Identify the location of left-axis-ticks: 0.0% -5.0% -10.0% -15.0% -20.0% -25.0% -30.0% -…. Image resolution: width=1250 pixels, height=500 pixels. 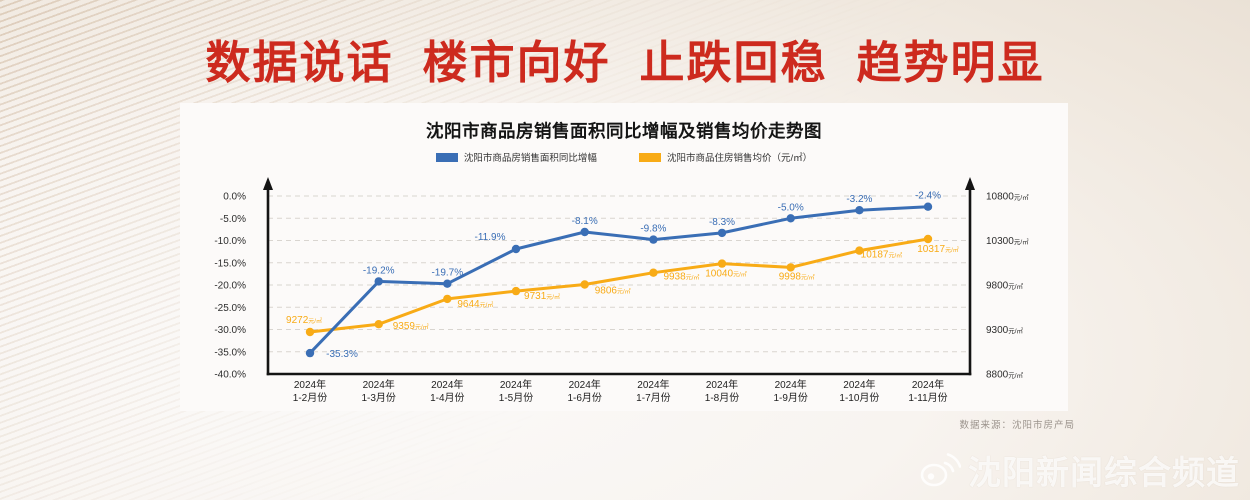
(230, 286).